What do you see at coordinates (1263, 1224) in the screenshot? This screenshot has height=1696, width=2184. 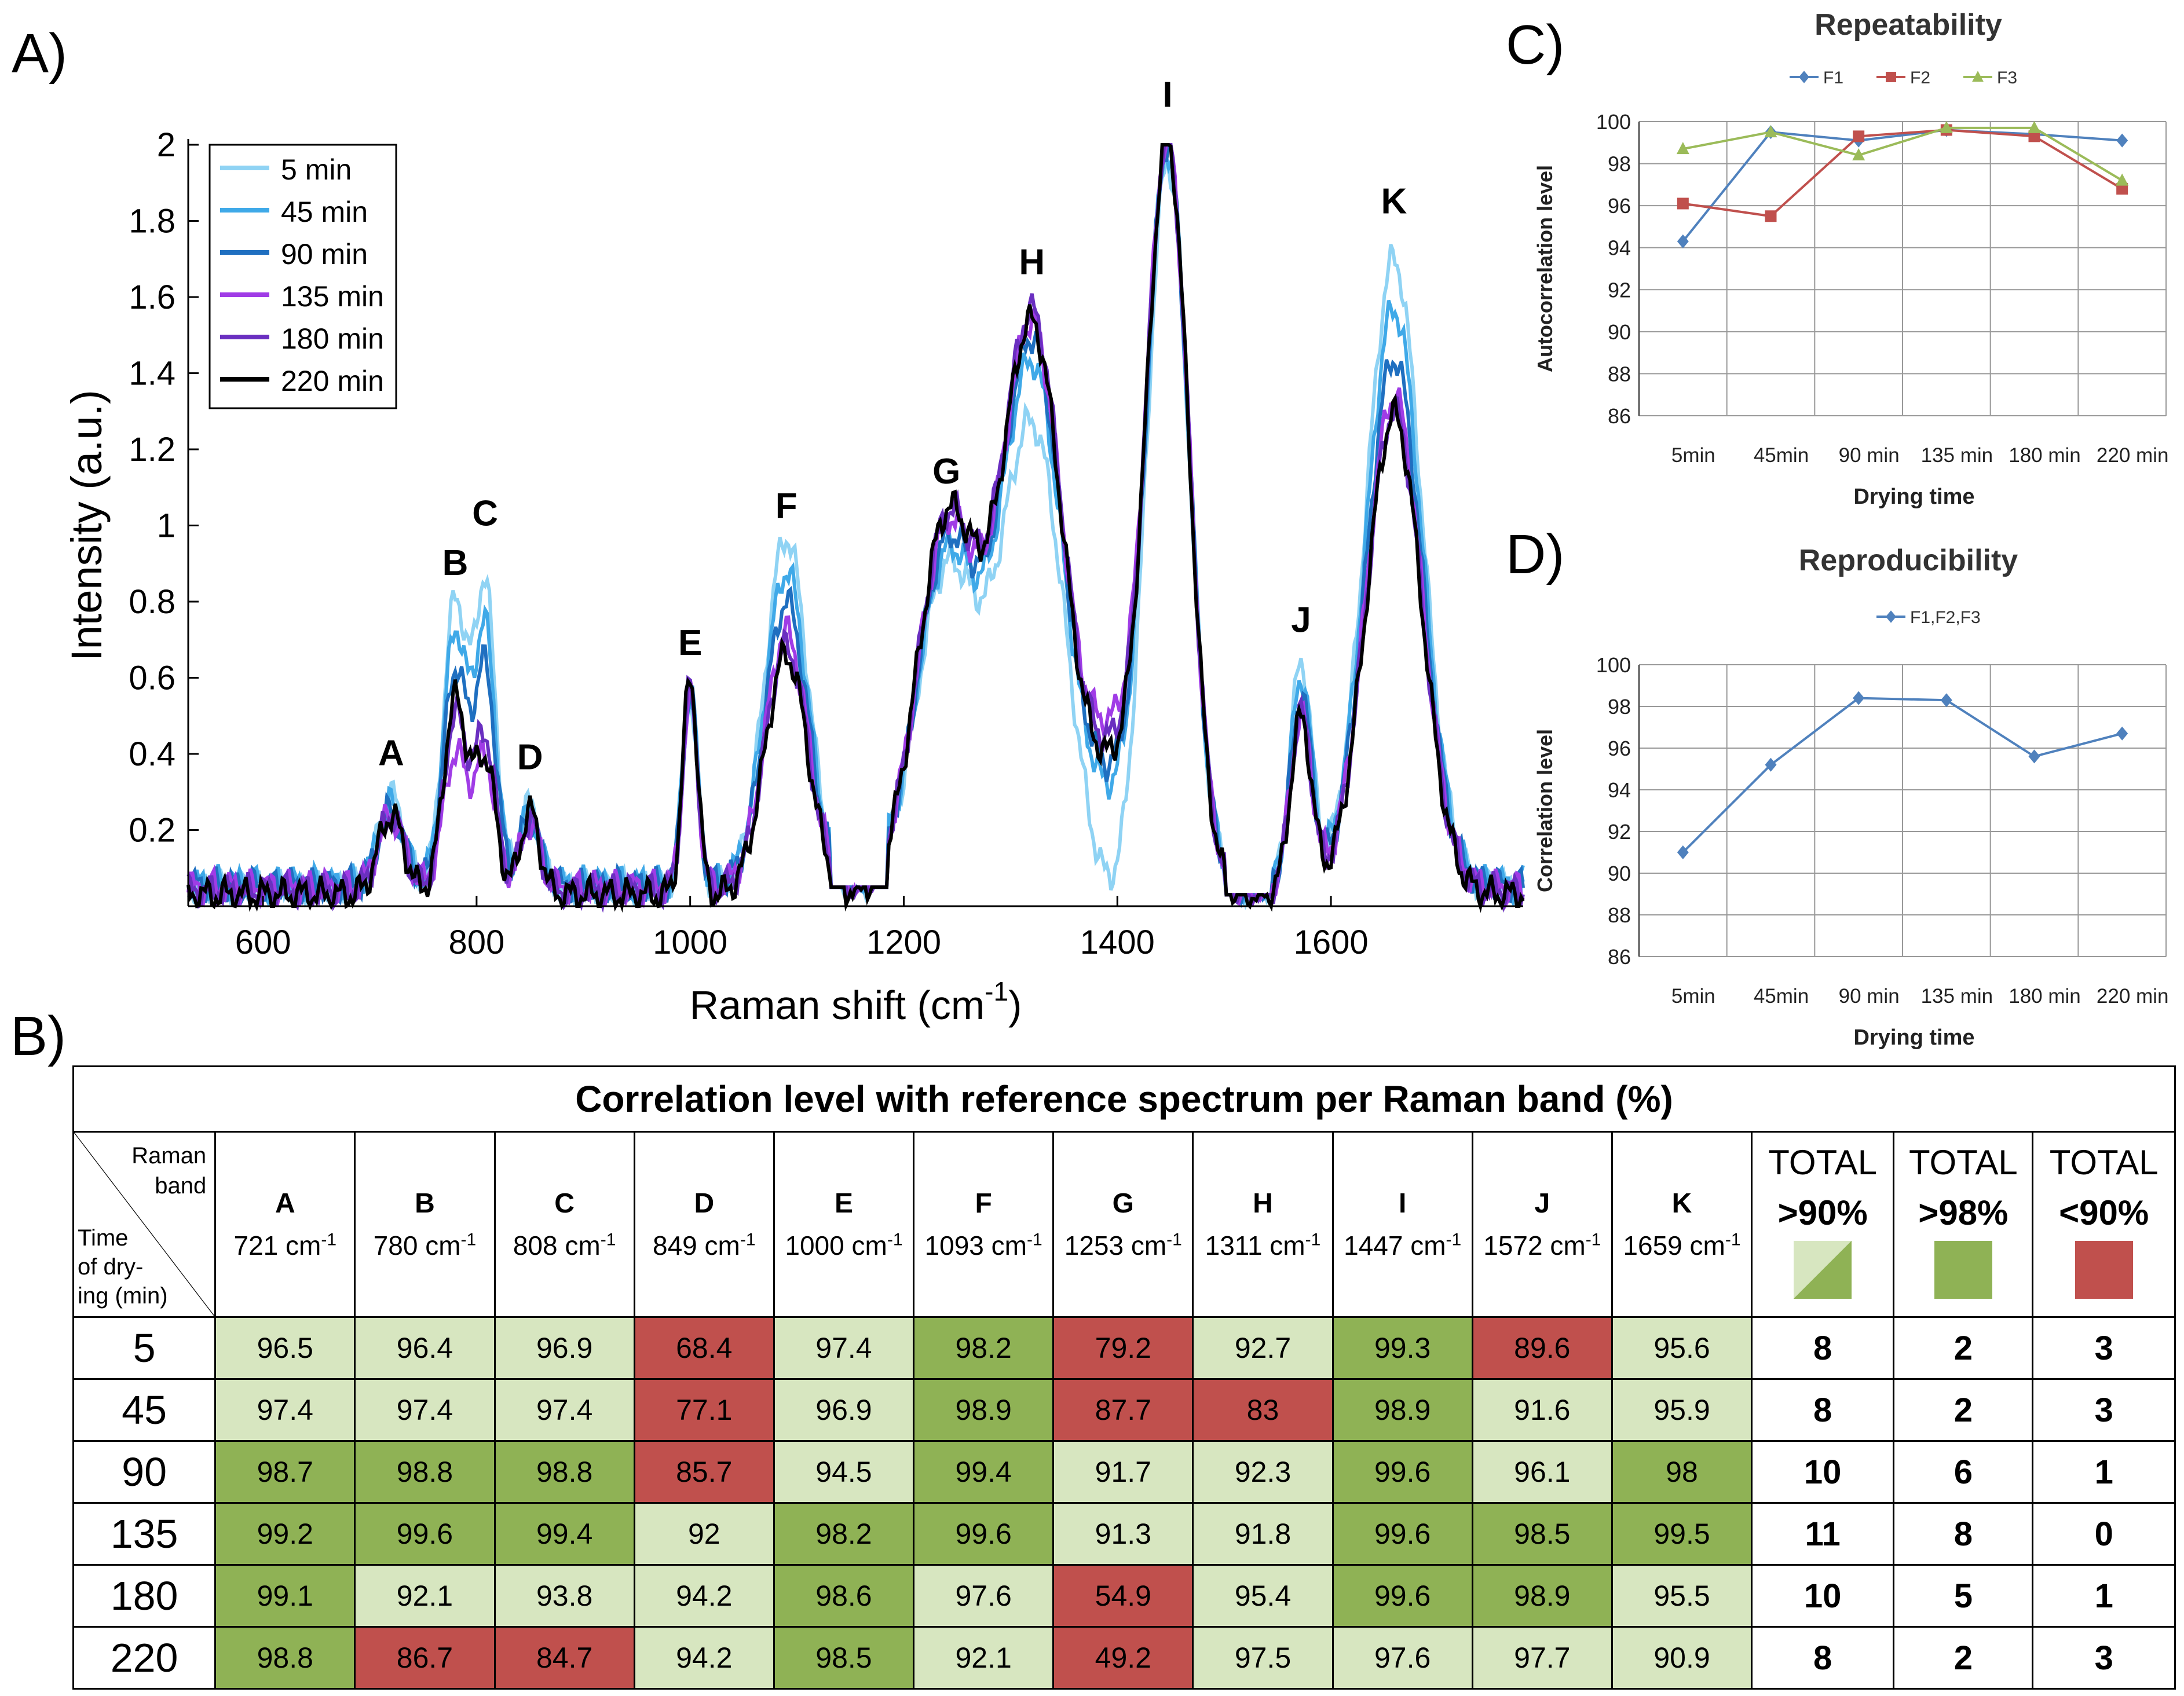 I see `band-header-H: H 1311 cm-1` at bounding box center [1263, 1224].